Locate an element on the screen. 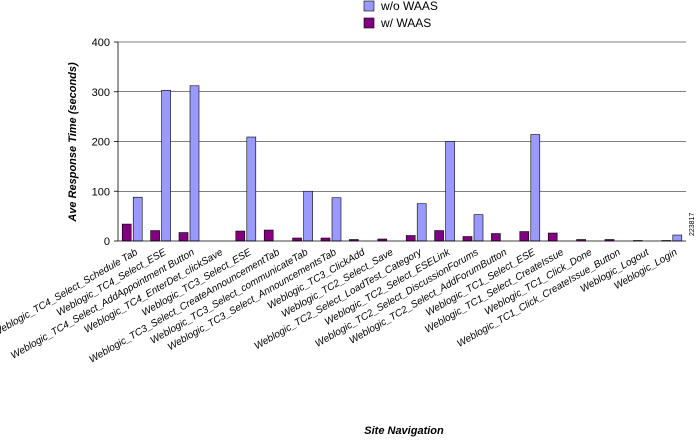  y-tick-label: 200 is located at coordinates (101, 143).